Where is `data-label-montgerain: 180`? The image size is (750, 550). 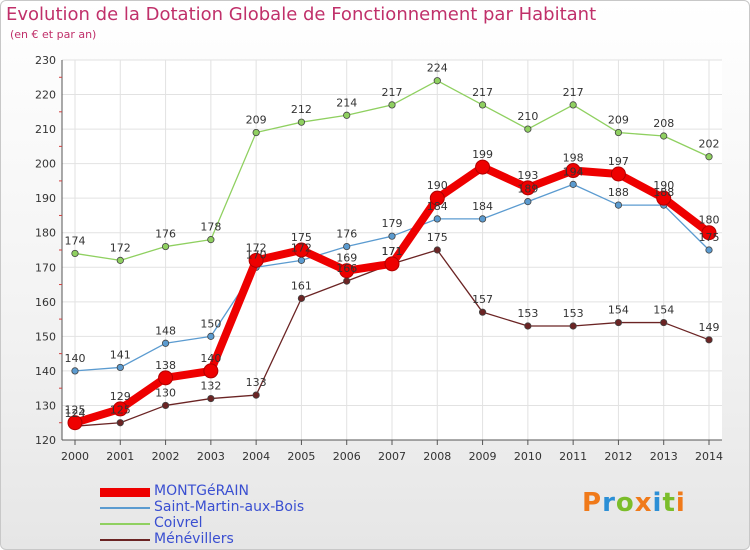 data-label-montgerain: 180 is located at coordinates (709, 220).